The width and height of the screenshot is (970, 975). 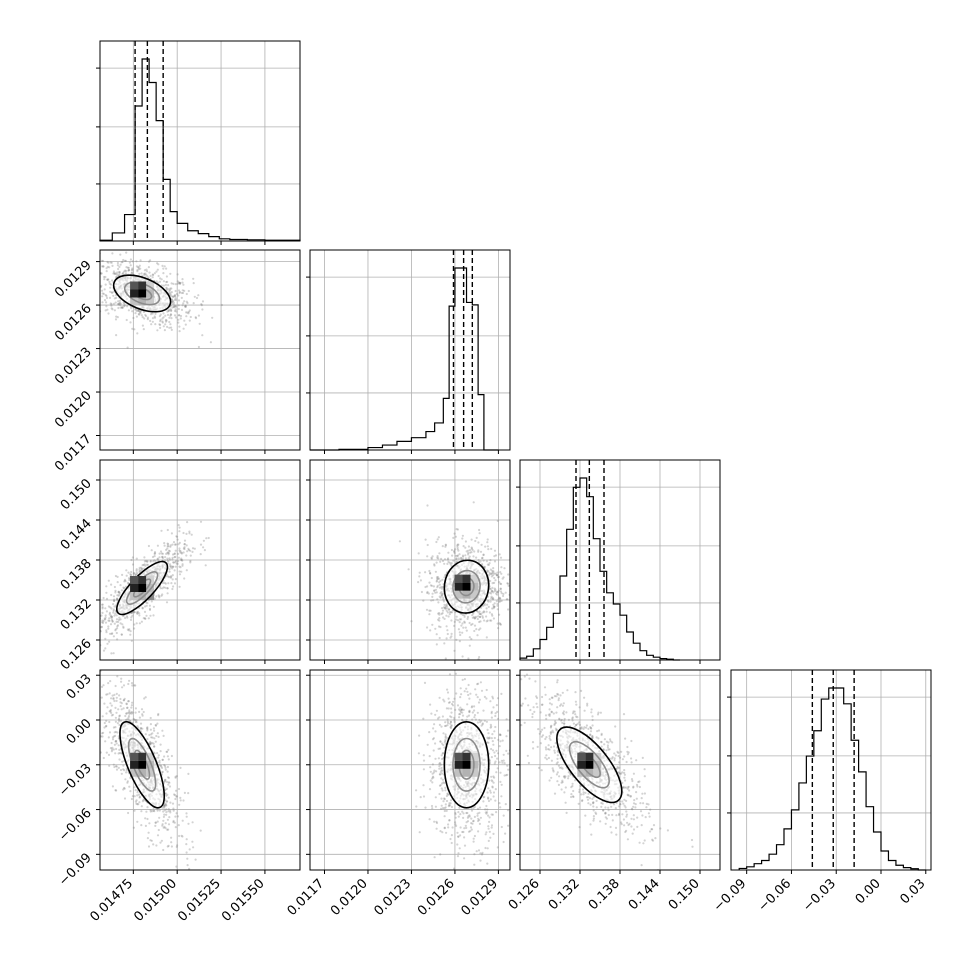 What do you see at coordinates (156, 783) in the screenshot?
I see `scatter-points` at bounding box center [156, 783].